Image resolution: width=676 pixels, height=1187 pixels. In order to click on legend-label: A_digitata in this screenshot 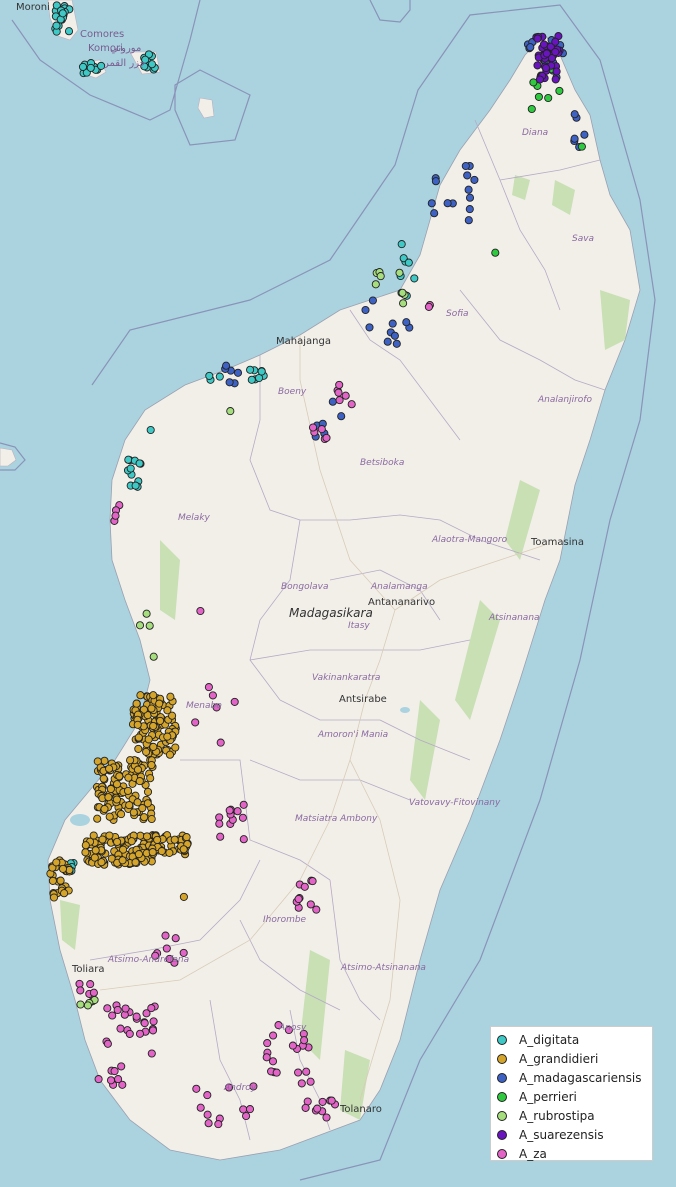, I will do `click(549, 1039)`.